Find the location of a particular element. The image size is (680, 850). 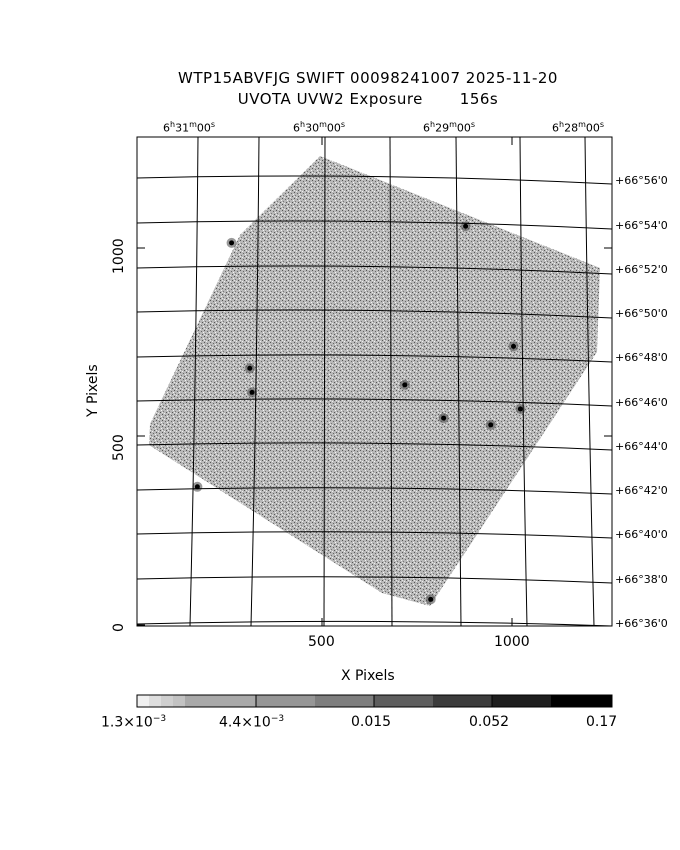

dec-tick-label: +66°50'0 is located at coordinates (641, 313).